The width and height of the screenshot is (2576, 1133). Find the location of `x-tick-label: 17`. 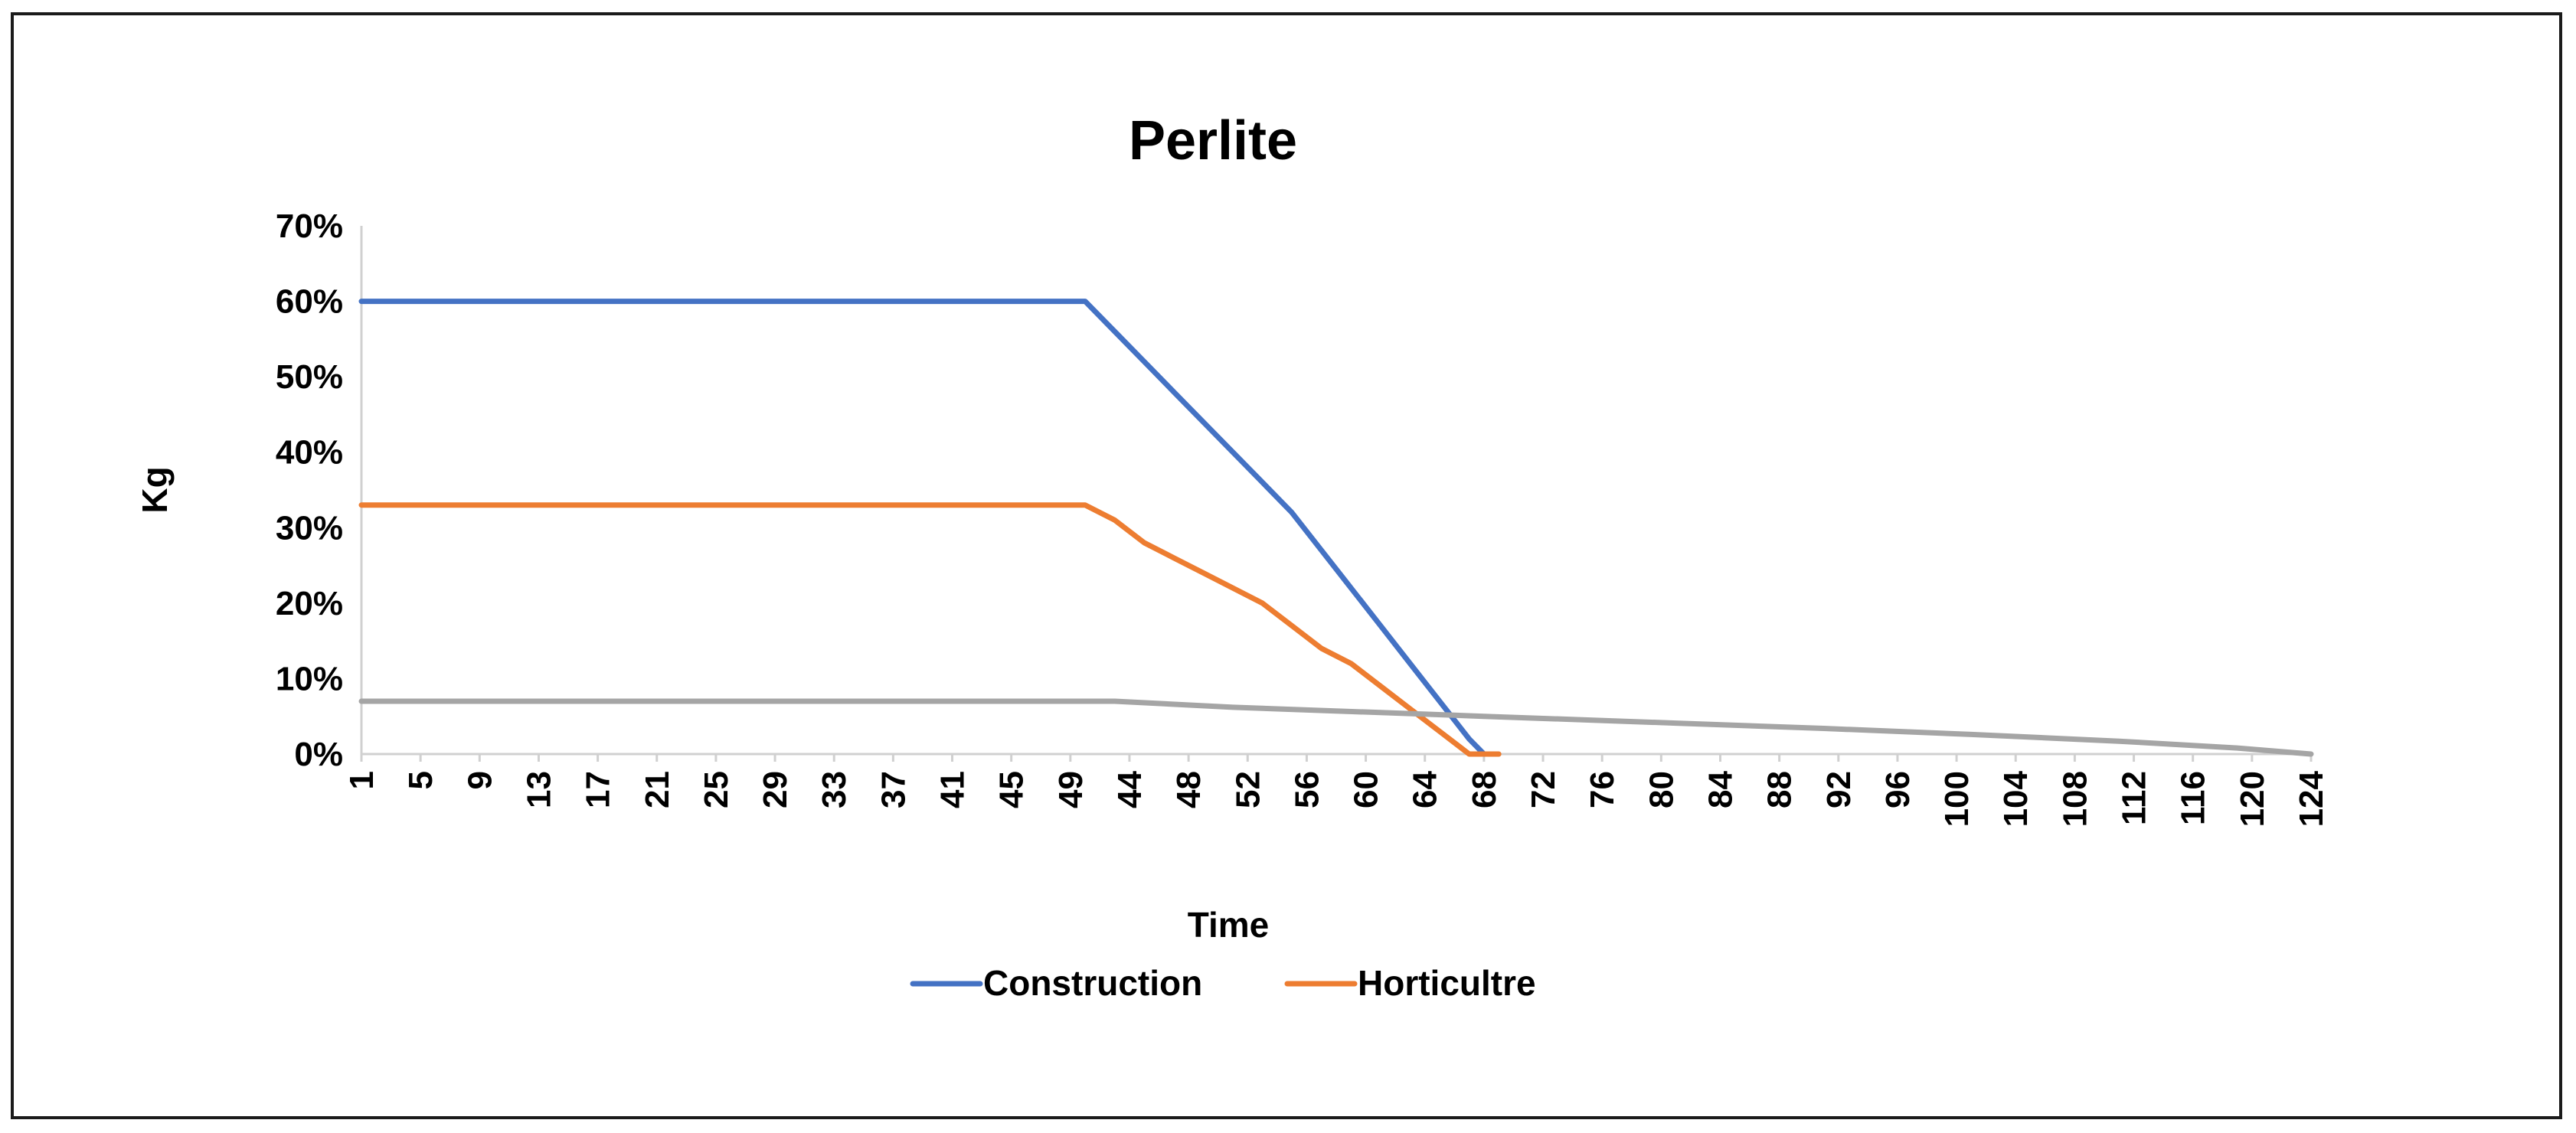

x-tick-label: 17 is located at coordinates (598, 789).